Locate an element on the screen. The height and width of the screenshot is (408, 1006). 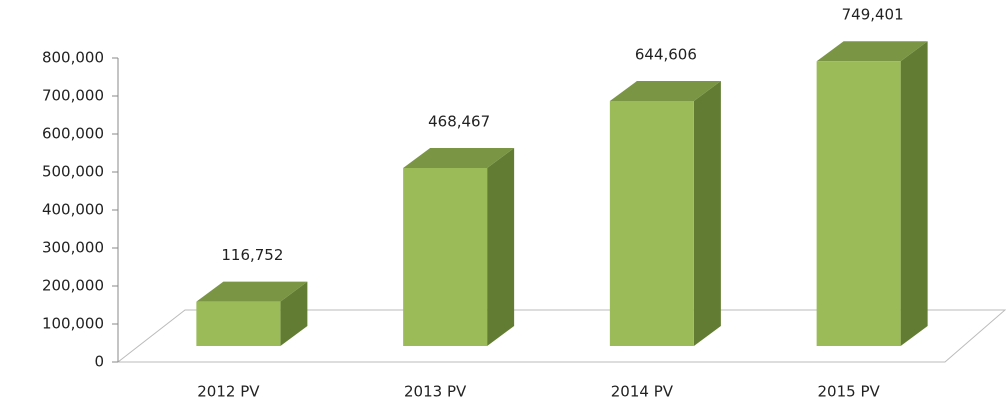
value-label: 749,401 is located at coordinates (873, 15).